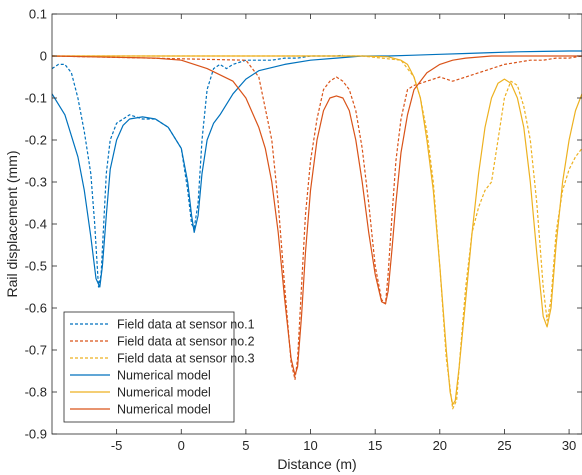 This screenshot has height=475, width=582. Describe the element at coordinates (164, 410) in the screenshot. I see `legend-label-6: Numerical model` at that location.